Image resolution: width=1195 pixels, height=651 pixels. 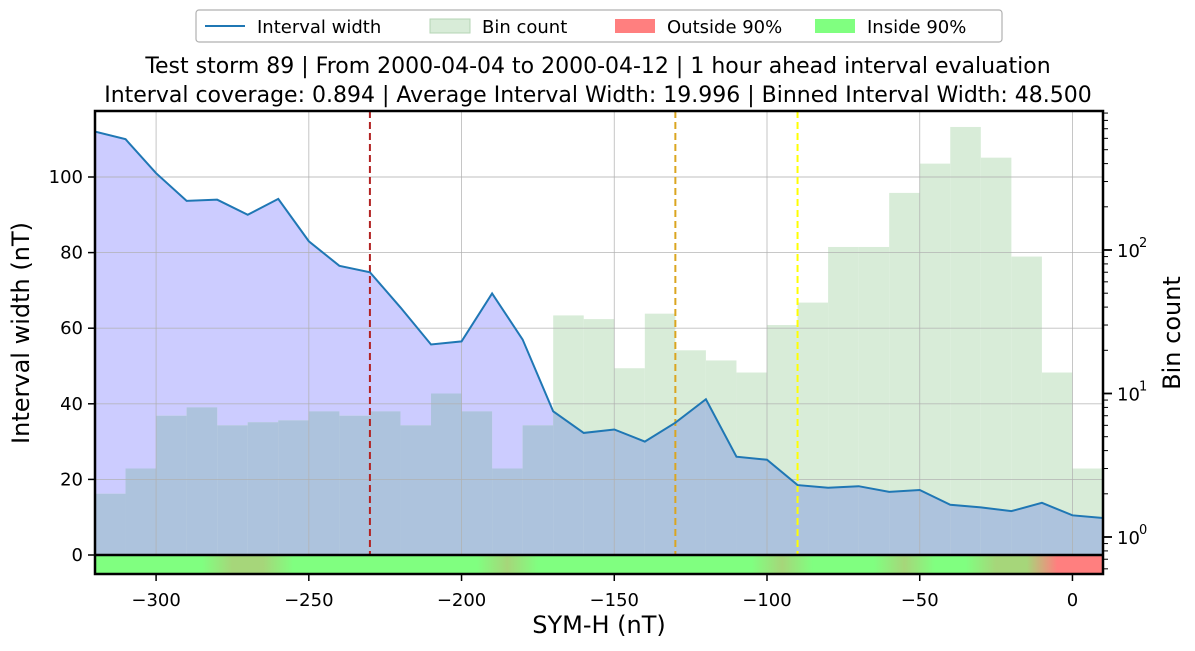 I want to click on x-tick-label: −150, so click(x=614, y=600).